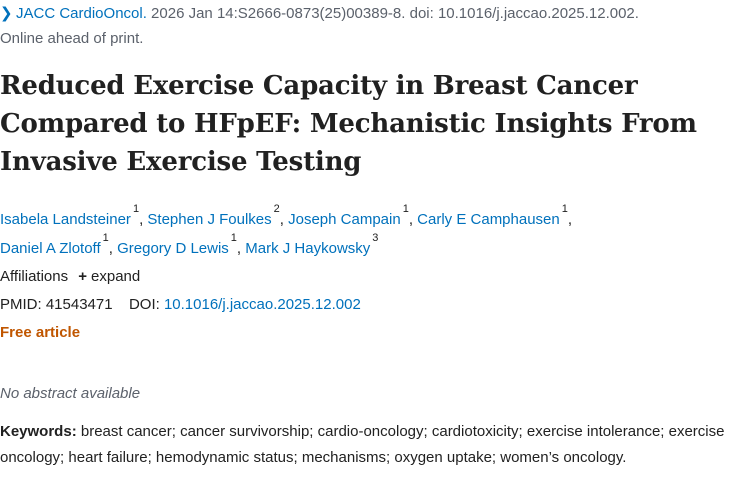 Image resolution: width=750 pixels, height=500 pixels. What do you see at coordinates (40, 332) in the screenshot?
I see `free-article-badge: Free article` at bounding box center [40, 332].